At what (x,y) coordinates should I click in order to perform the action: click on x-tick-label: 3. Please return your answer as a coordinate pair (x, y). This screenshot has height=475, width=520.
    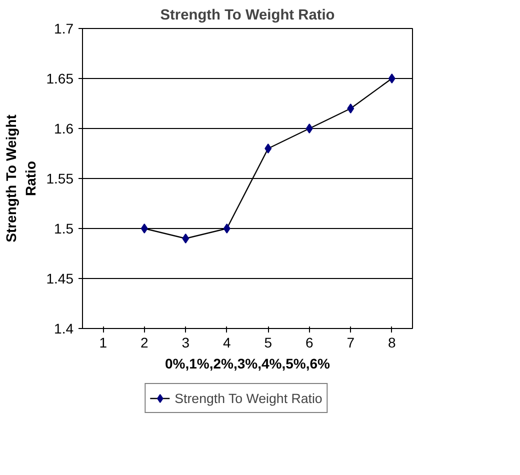
    Looking at the image, I should click on (186, 342).